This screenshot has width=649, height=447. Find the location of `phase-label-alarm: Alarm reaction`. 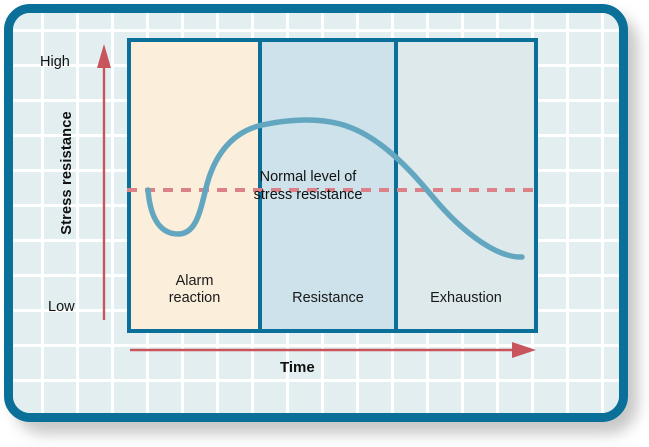

phase-label-alarm: Alarm reaction is located at coordinates (194, 289).